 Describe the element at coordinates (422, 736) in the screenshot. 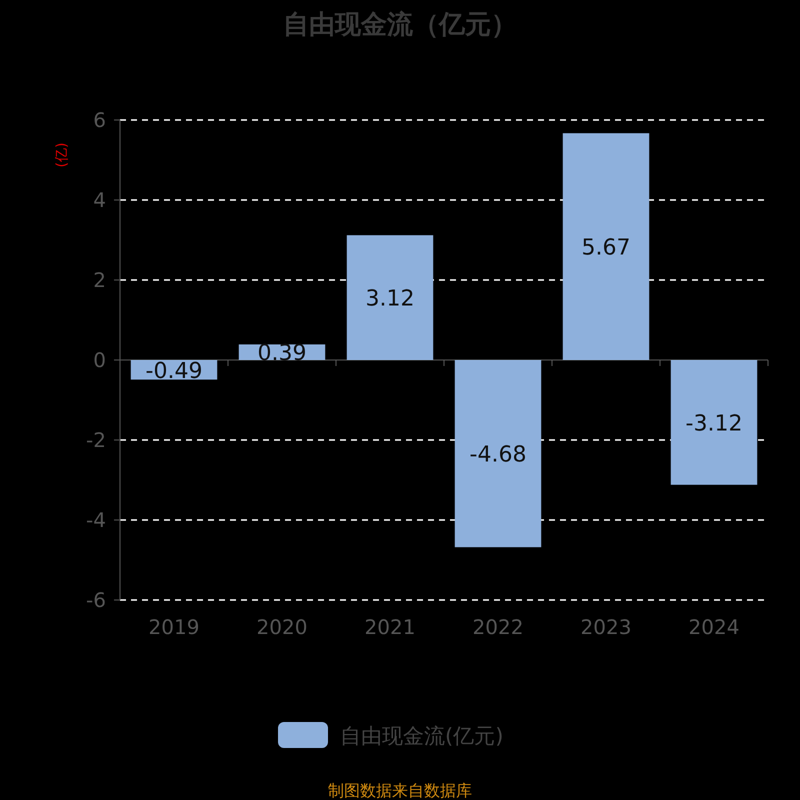

I see `legend-label: 自由现金流(亿元)` at that location.